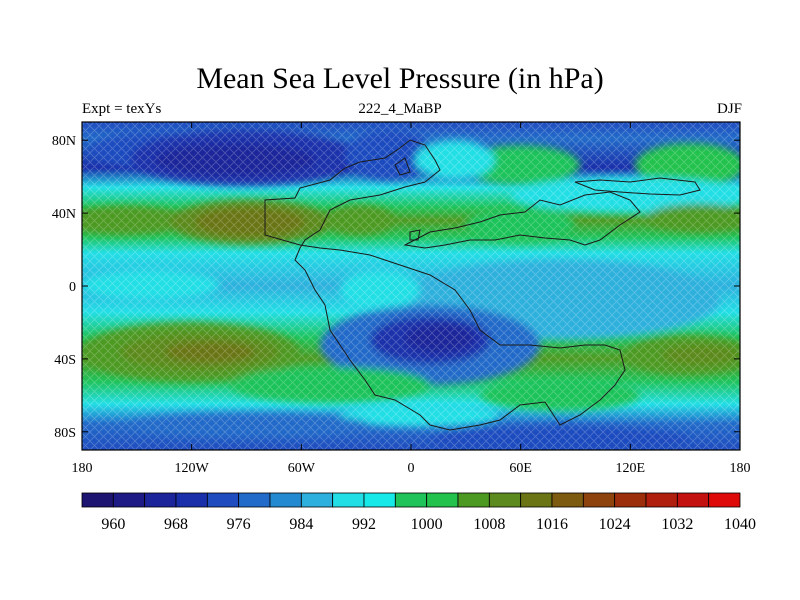  What do you see at coordinates (489, 524) in the screenshot?
I see `colorbar-label: 1008` at bounding box center [489, 524].